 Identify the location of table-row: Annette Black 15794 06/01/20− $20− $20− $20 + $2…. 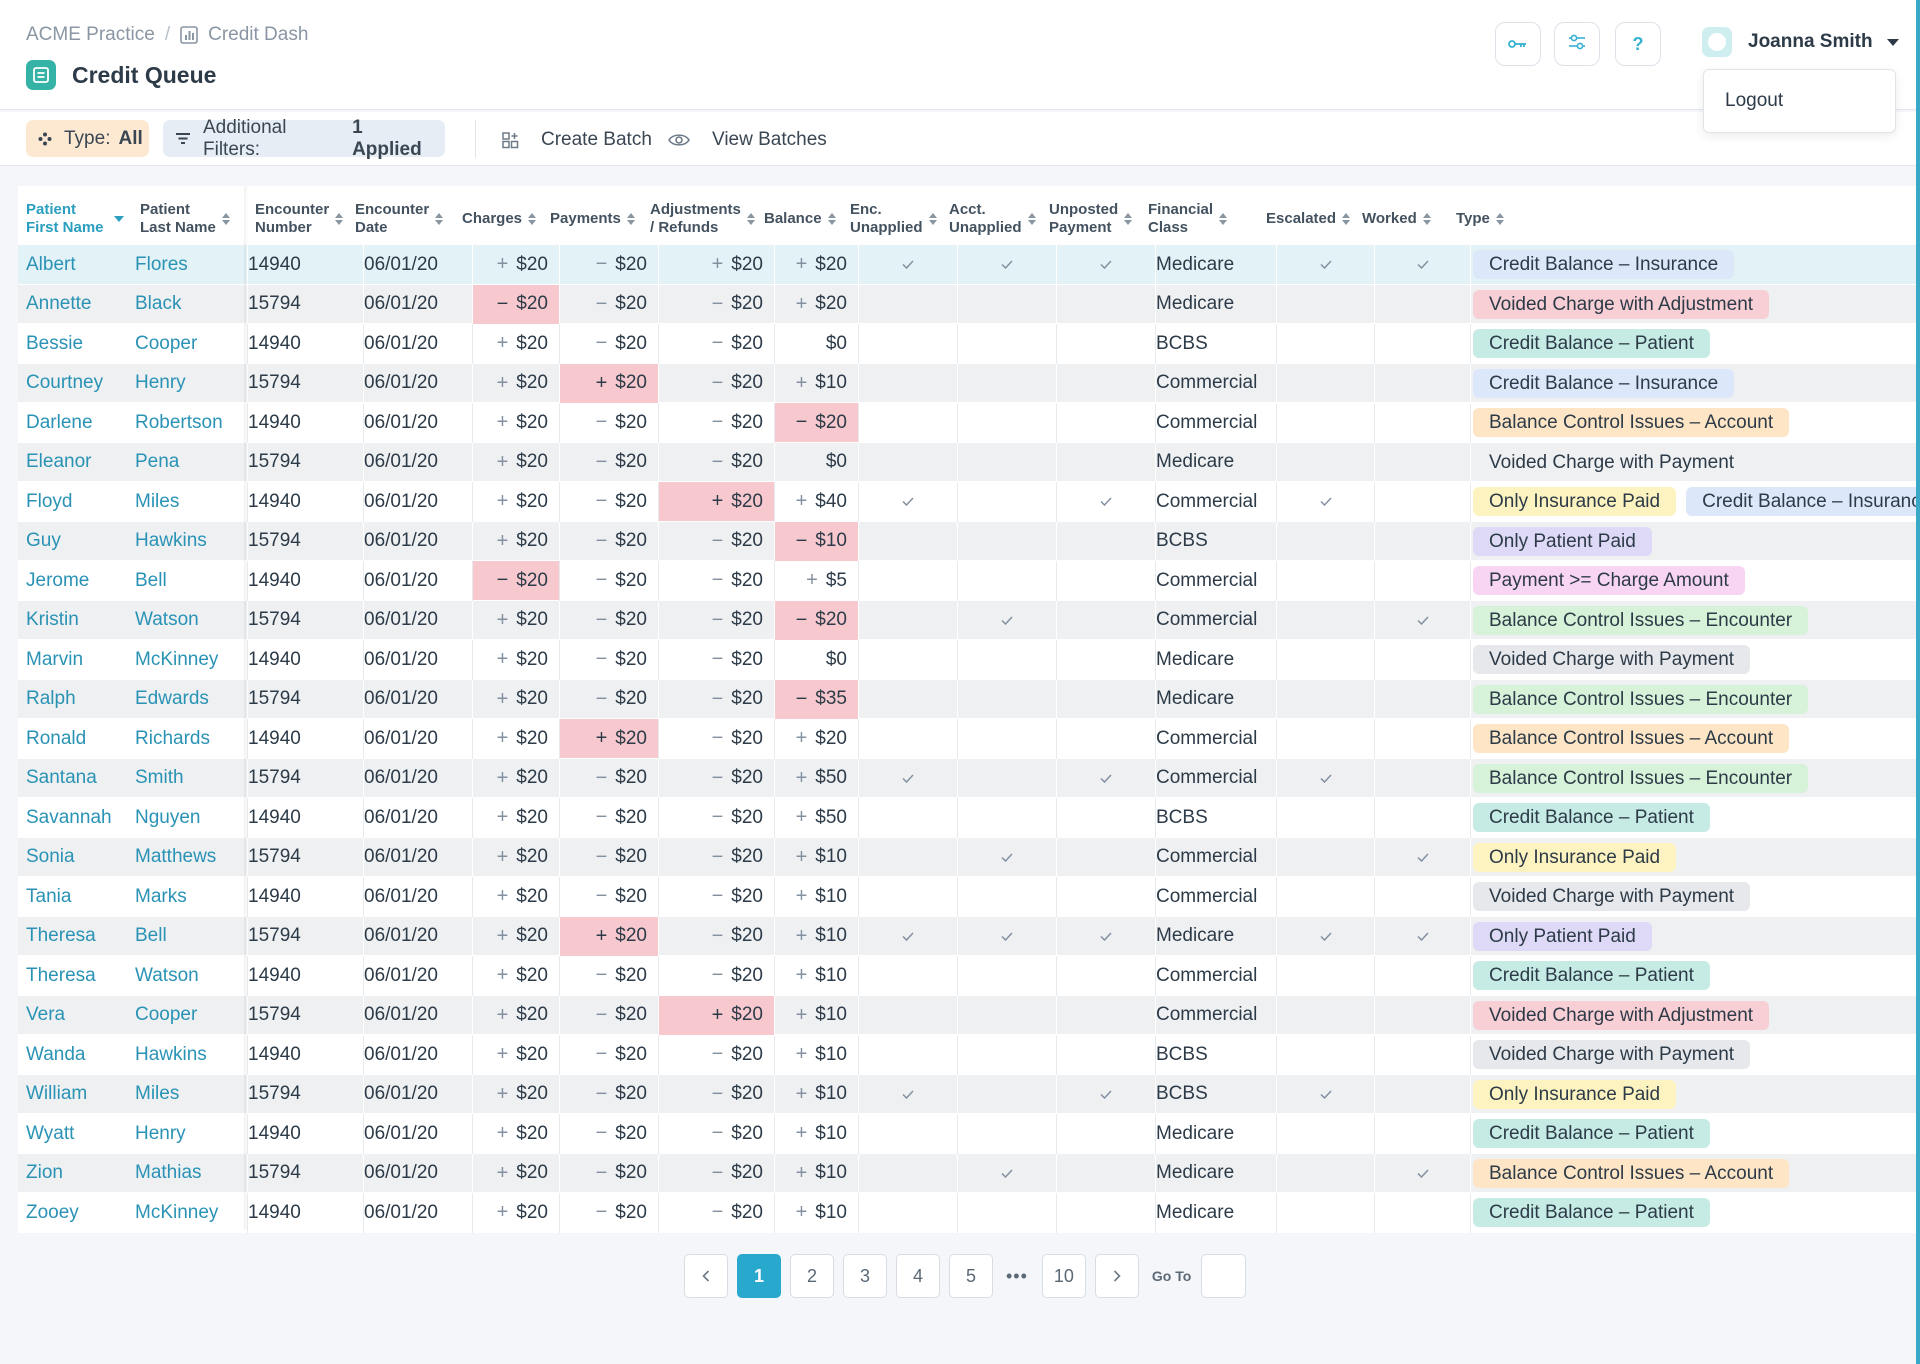
(969, 304).